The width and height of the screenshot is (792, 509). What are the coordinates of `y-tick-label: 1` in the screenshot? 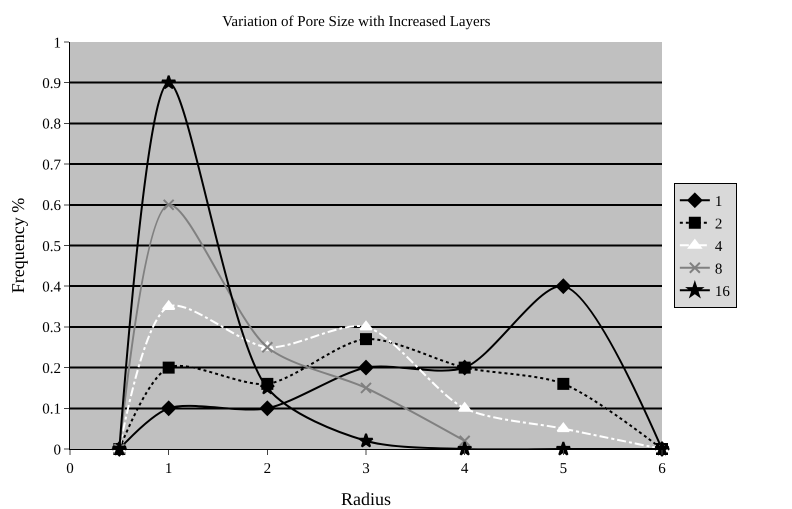 It's located at (57, 43).